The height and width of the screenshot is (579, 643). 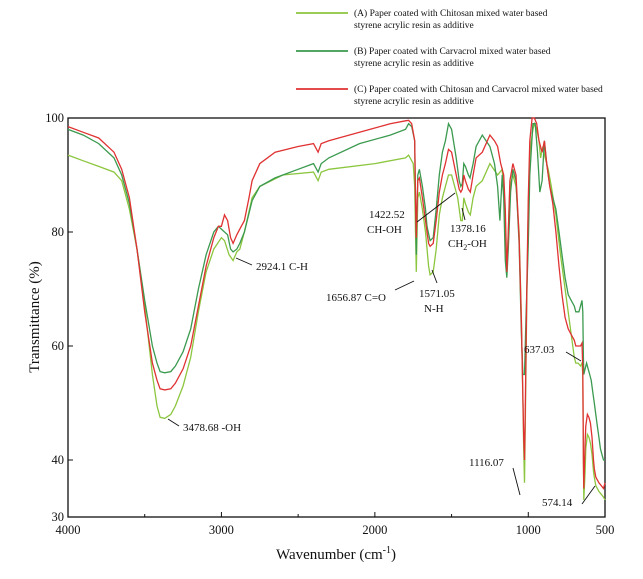 What do you see at coordinates (58, 232) in the screenshot?
I see `y-tick-label: 80` at bounding box center [58, 232].